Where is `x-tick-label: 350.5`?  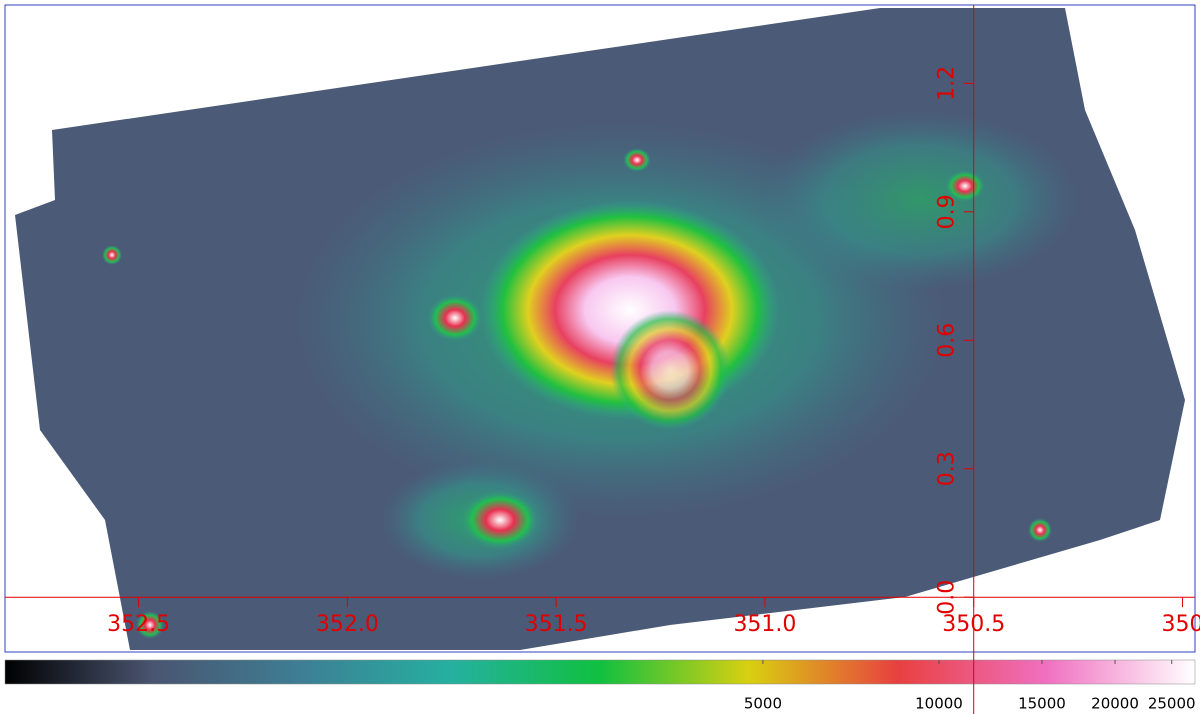 x-tick-label: 350.5 is located at coordinates (973, 624).